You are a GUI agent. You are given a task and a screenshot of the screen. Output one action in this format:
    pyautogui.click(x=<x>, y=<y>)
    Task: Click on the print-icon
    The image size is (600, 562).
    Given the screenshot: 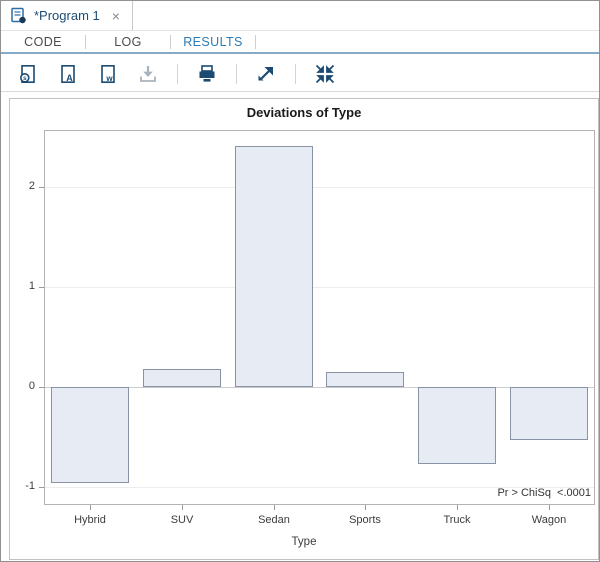 What is the action you would take?
    pyautogui.click(x=207, y=74)
    